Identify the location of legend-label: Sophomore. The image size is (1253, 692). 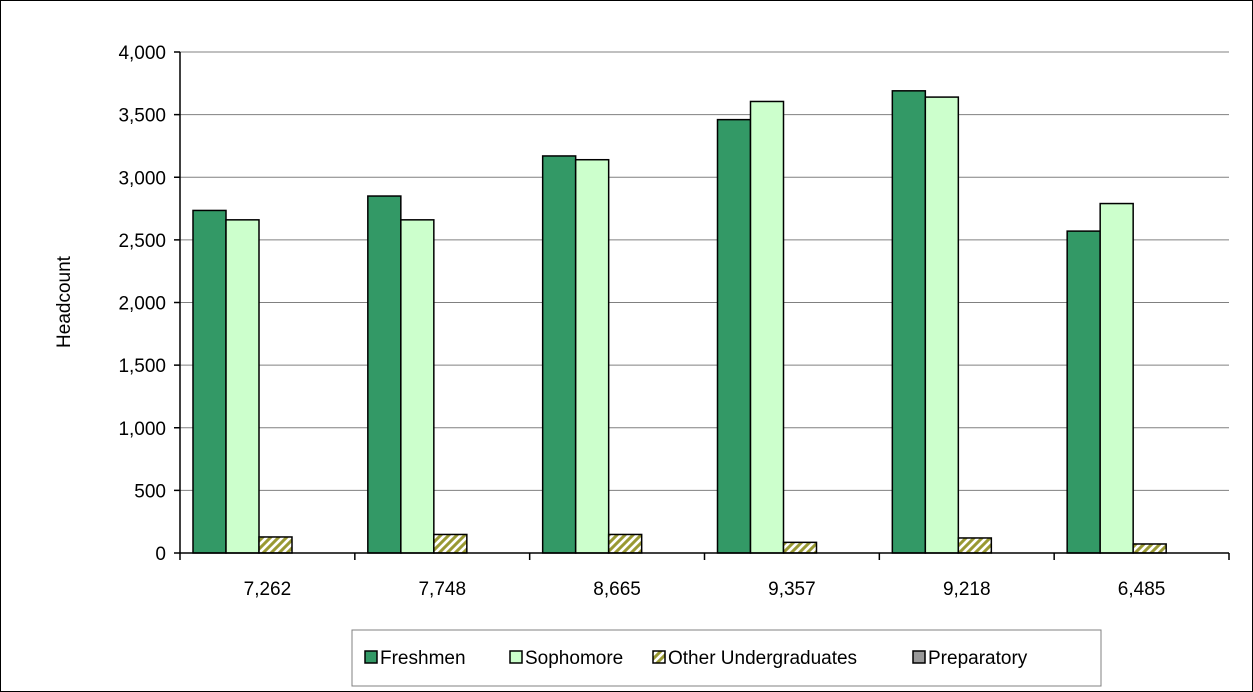
(574, 658).